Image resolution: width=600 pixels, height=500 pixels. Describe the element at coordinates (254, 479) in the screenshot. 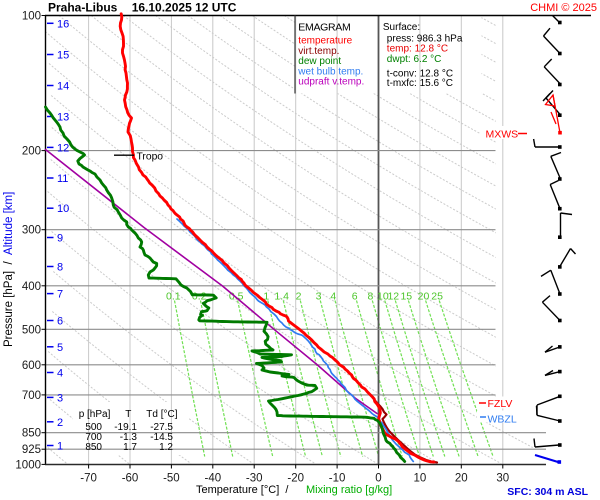

I see `svg-text: -30` at that location.